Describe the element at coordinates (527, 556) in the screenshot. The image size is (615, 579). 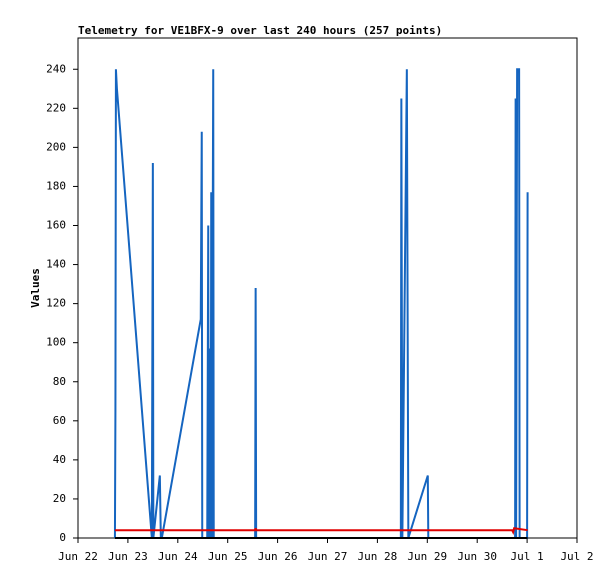
I see `x-tick-label: Jul 1` at that location.